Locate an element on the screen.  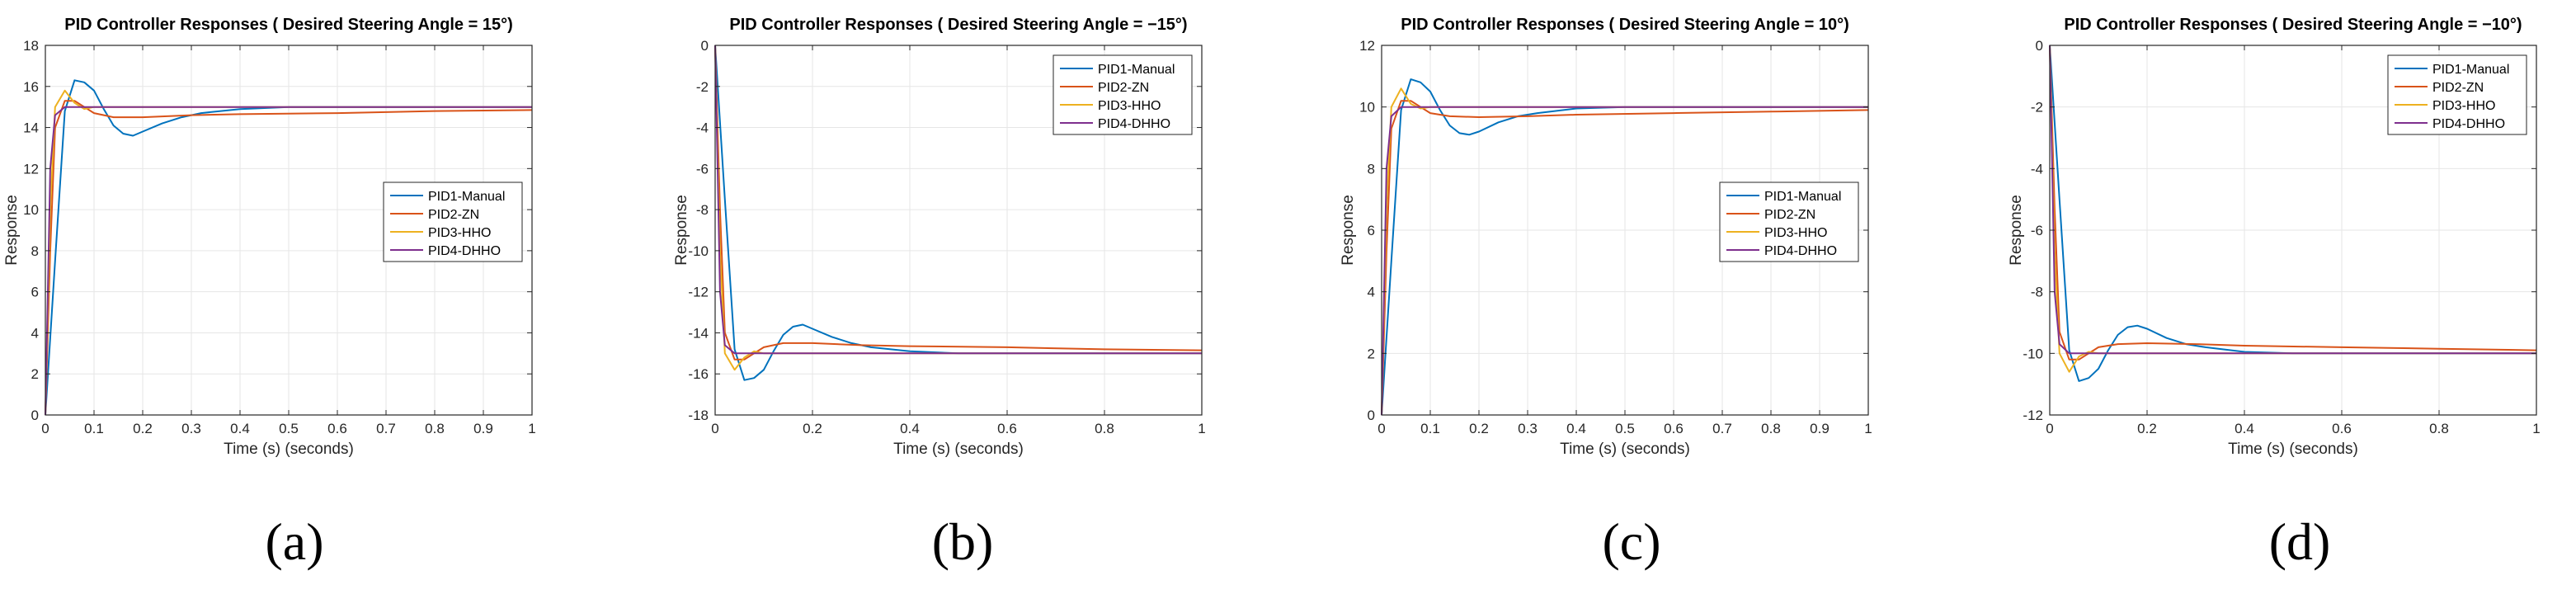
panel-label-c: (c) is located at coordinates (1631, 541).